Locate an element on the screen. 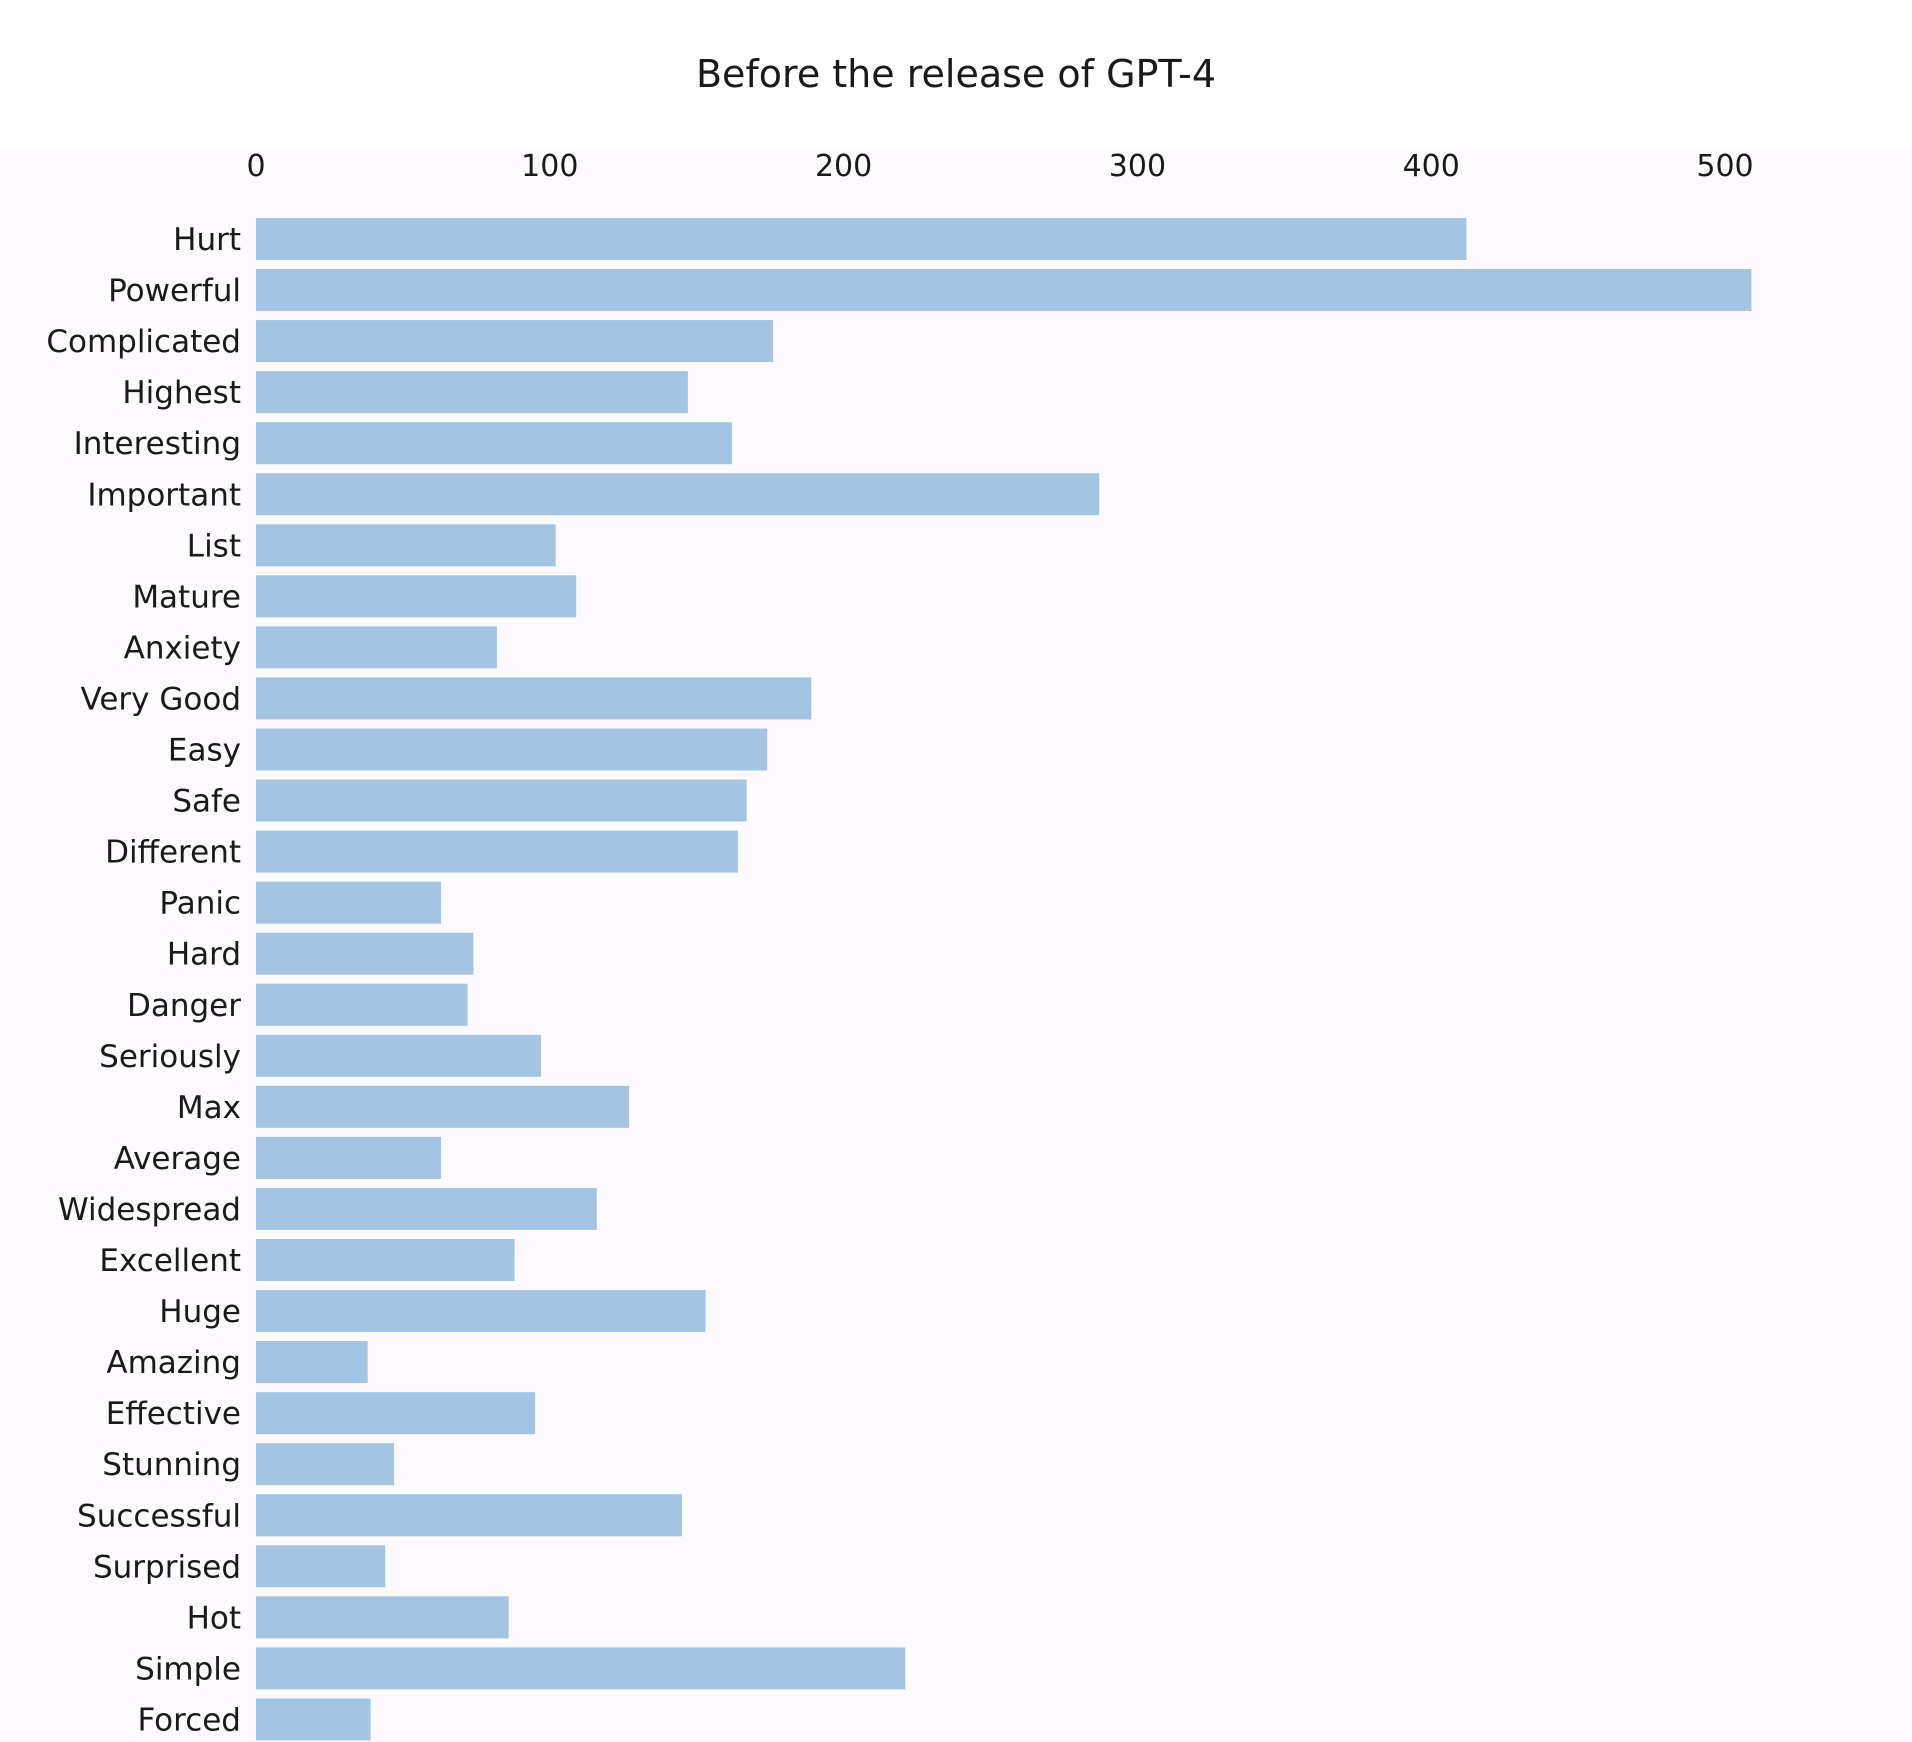 The width and height of the screenshot is (1912, 1742). category-label: Hurt is located at coordinates (207, 240).